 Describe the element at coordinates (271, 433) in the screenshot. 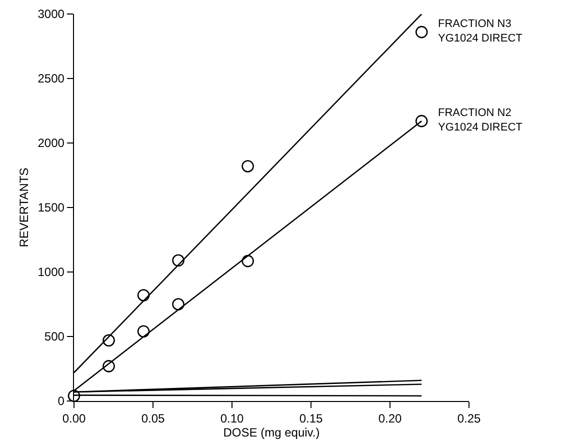

I see `x-axis-title: DOSE (mg equiv.)` at that location.